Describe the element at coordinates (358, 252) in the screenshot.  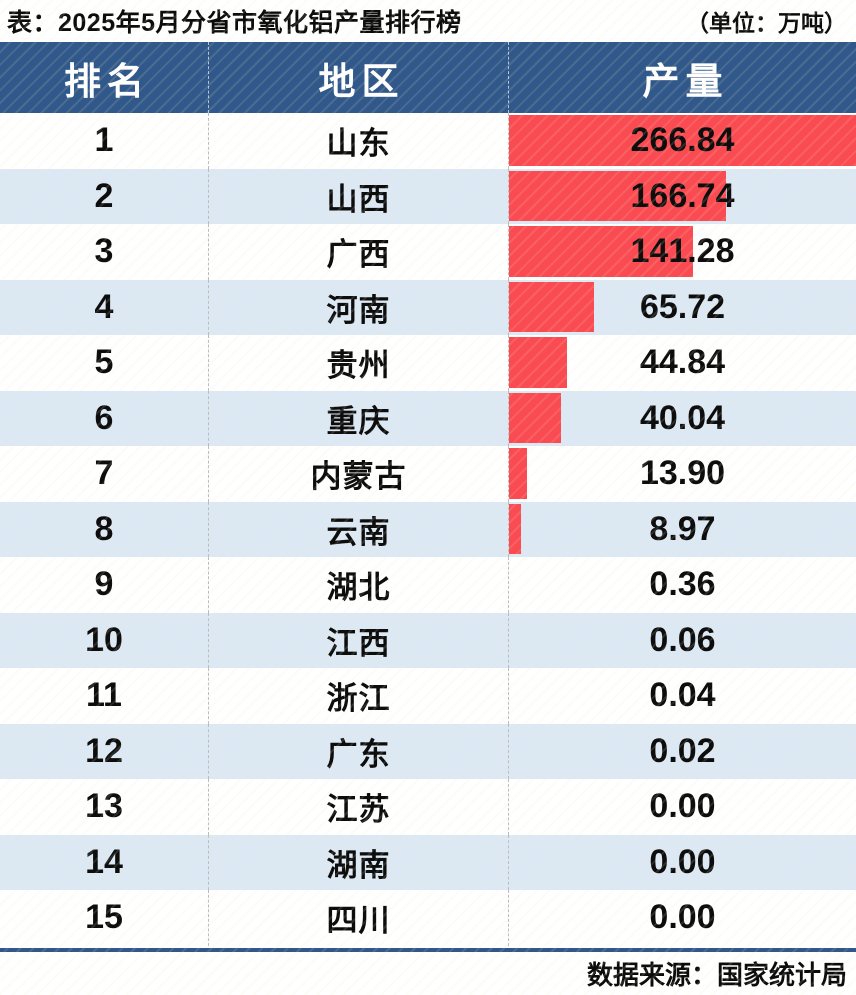
I see `region-cell: 广西` at that location.